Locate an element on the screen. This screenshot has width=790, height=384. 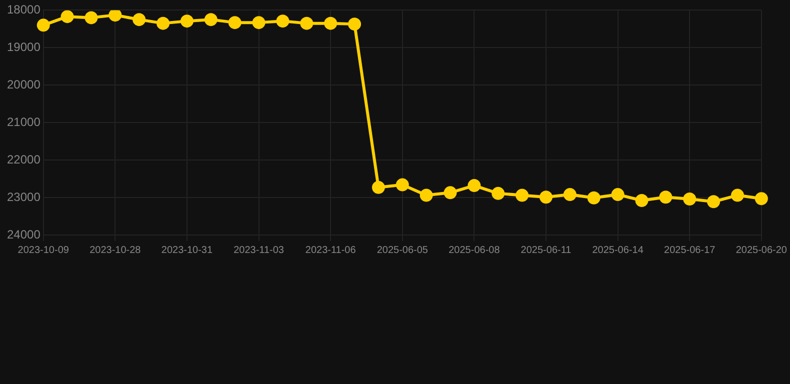
x-tick-label: 2023-11-06 is located at coordinates (330, 250).